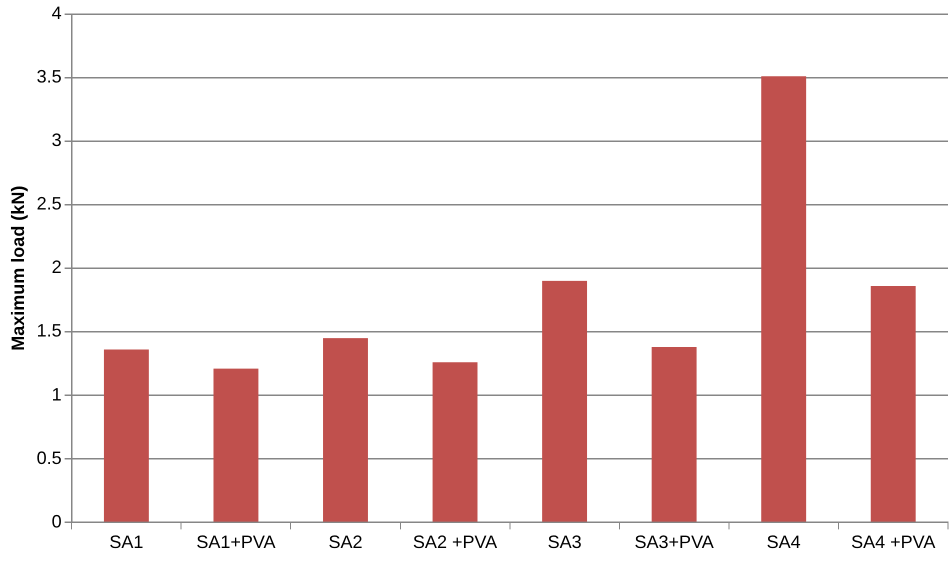 This screenshot has width=951, height=561. What do you see at coordinates (345, 542) in the screenshot?
I see `x-tick-label: SA2` at bounding box center [345, 542].